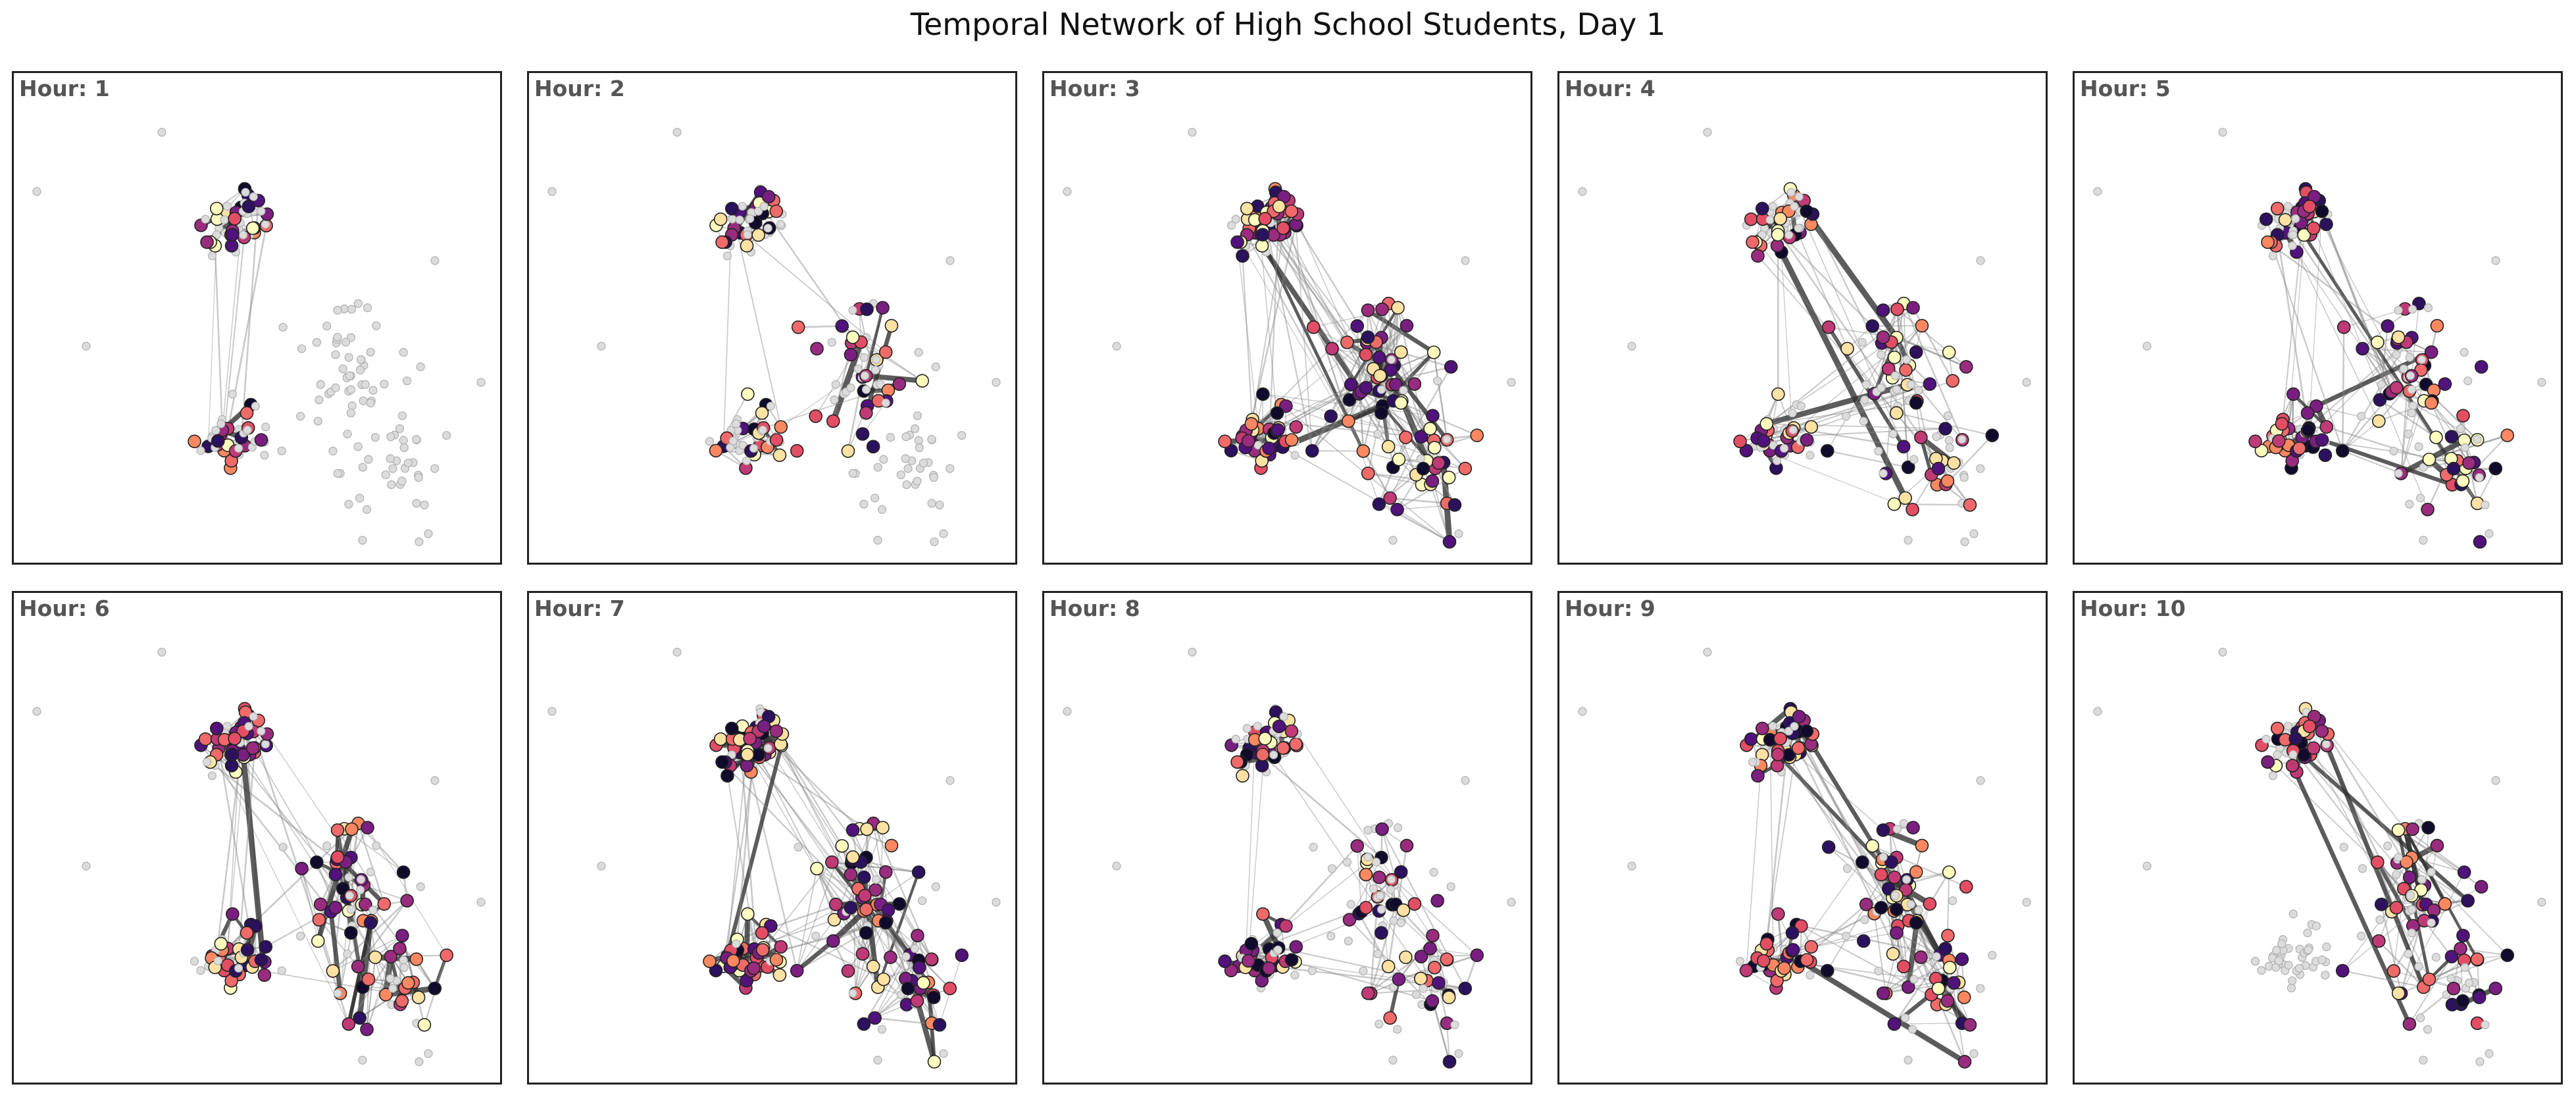  Describe the element at coordinates (774, 337) in the screenshot. I see `network-plot` at that location.